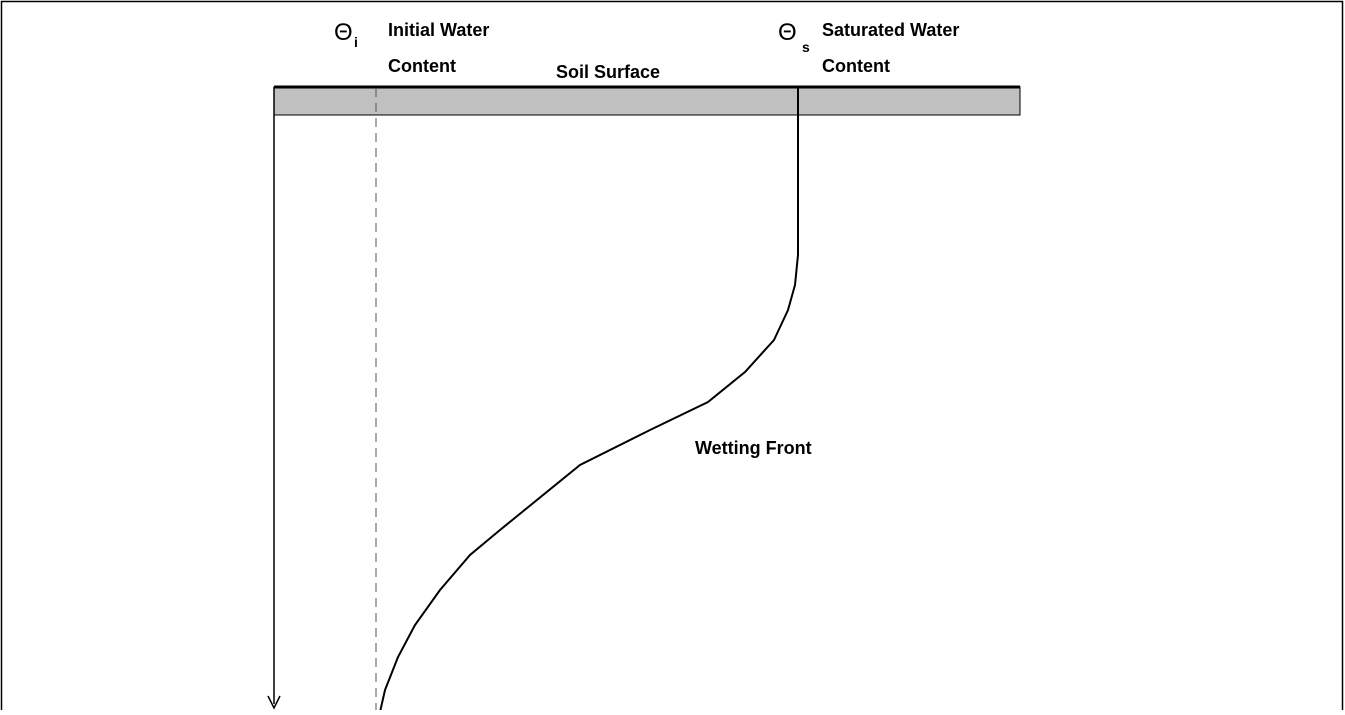  I want to click on label: Saturated Water, so click(890, 30).